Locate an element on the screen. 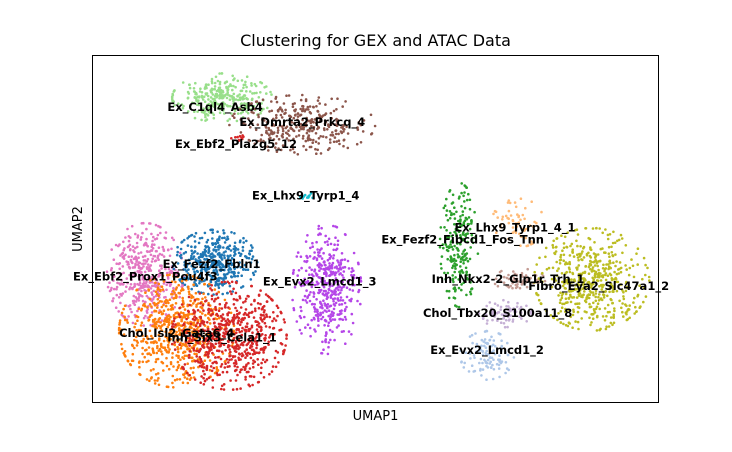 This screenshot has width=732, height=452. cluster-label: Ex_Fezf2_Fibcd1_Fos_Tnn is located at coordinates (462, 240).